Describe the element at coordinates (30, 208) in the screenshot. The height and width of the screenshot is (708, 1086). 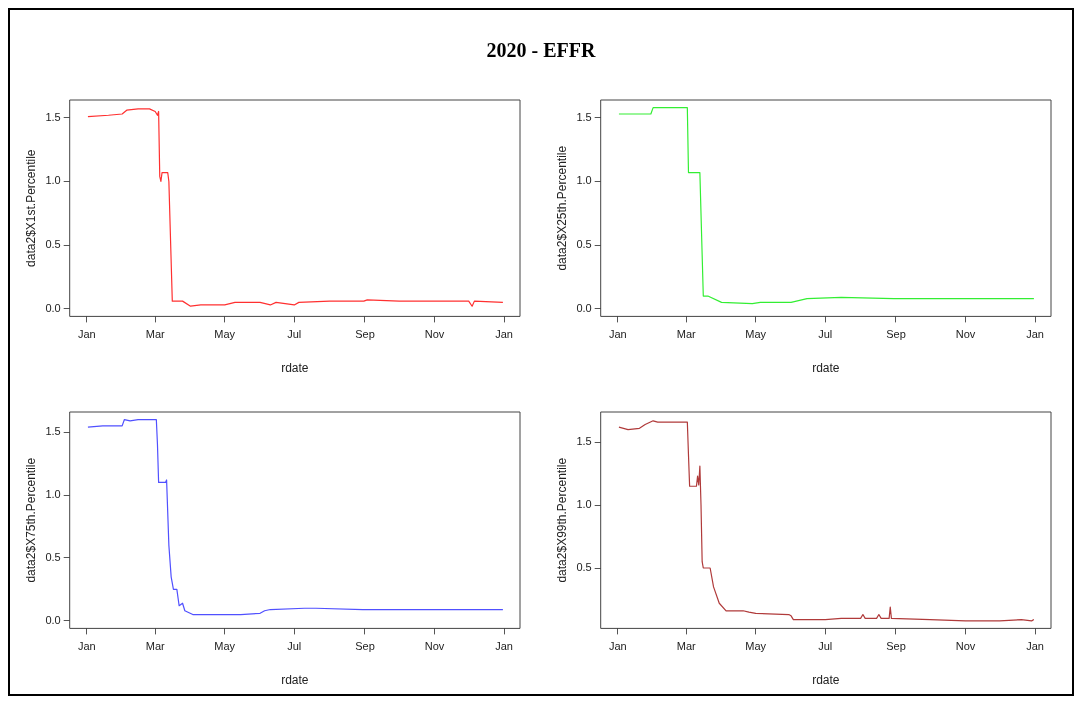
I see `y-axis-title: data2$X1st.Percentile` at that location.